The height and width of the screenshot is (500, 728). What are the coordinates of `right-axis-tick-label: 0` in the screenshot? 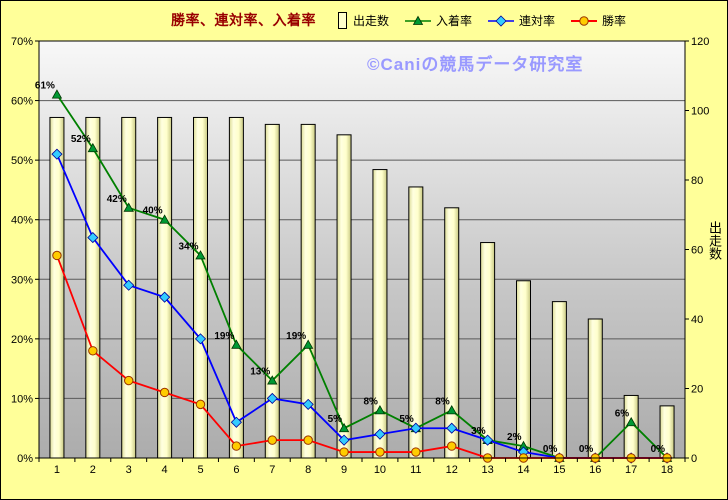 It's located at (694, 459).